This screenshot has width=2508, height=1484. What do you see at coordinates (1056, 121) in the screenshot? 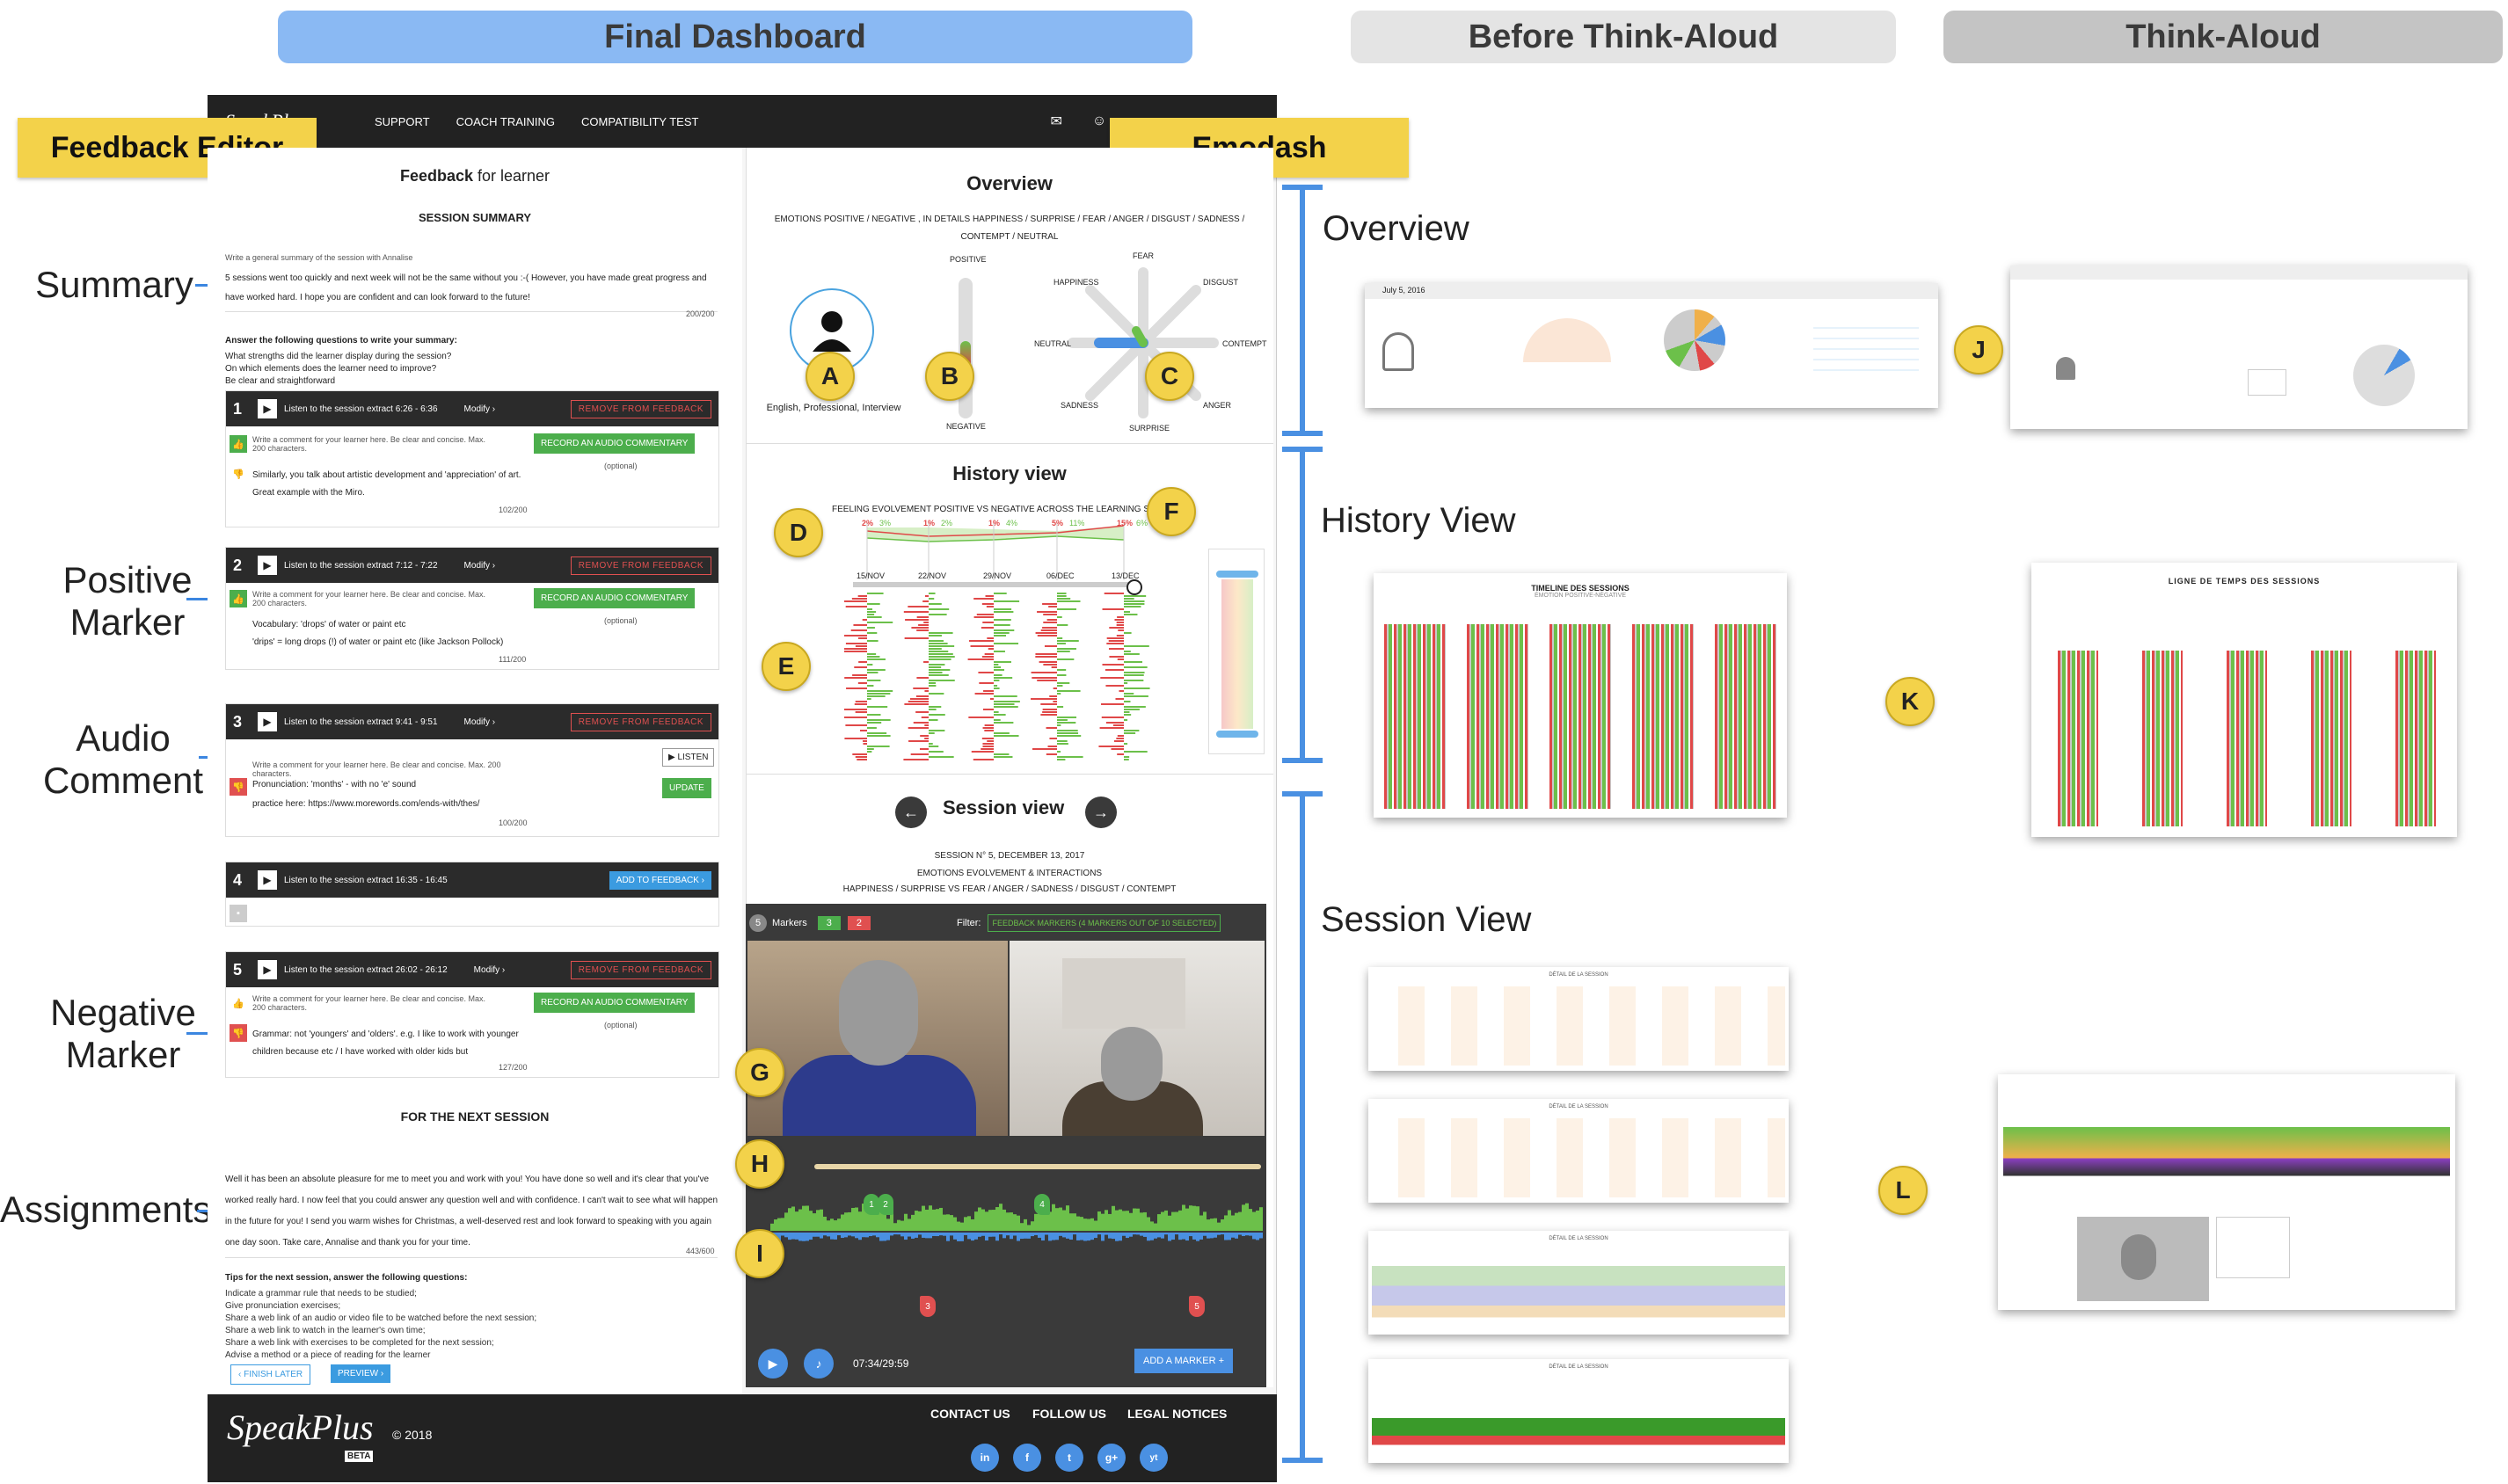
I see `mail-icon: ✉` at bounding box center [1056, 121].